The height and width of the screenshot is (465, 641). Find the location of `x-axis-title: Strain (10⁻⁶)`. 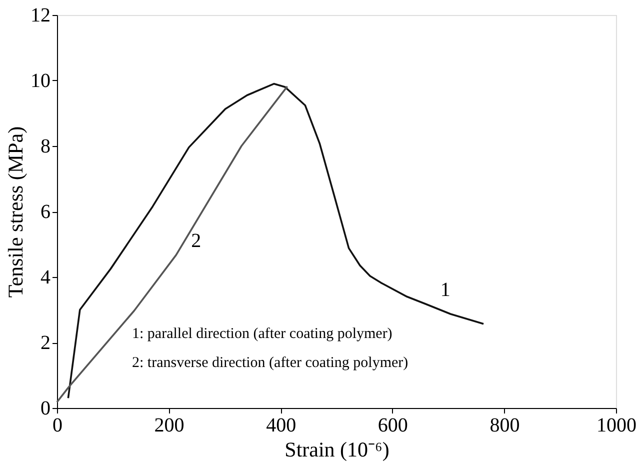

x-axis-title: Strain (10⁻⁶) is located at coordinates (337, 450).